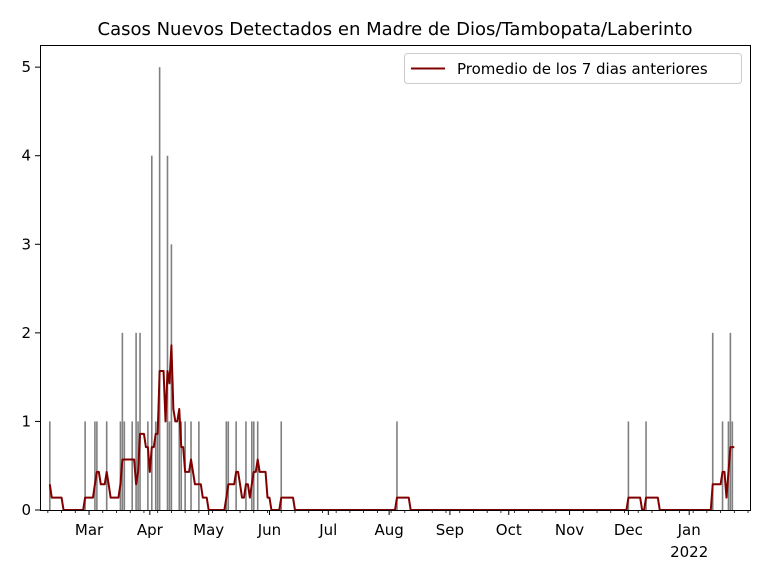  I want to click on legend-box, so click(573, 68).